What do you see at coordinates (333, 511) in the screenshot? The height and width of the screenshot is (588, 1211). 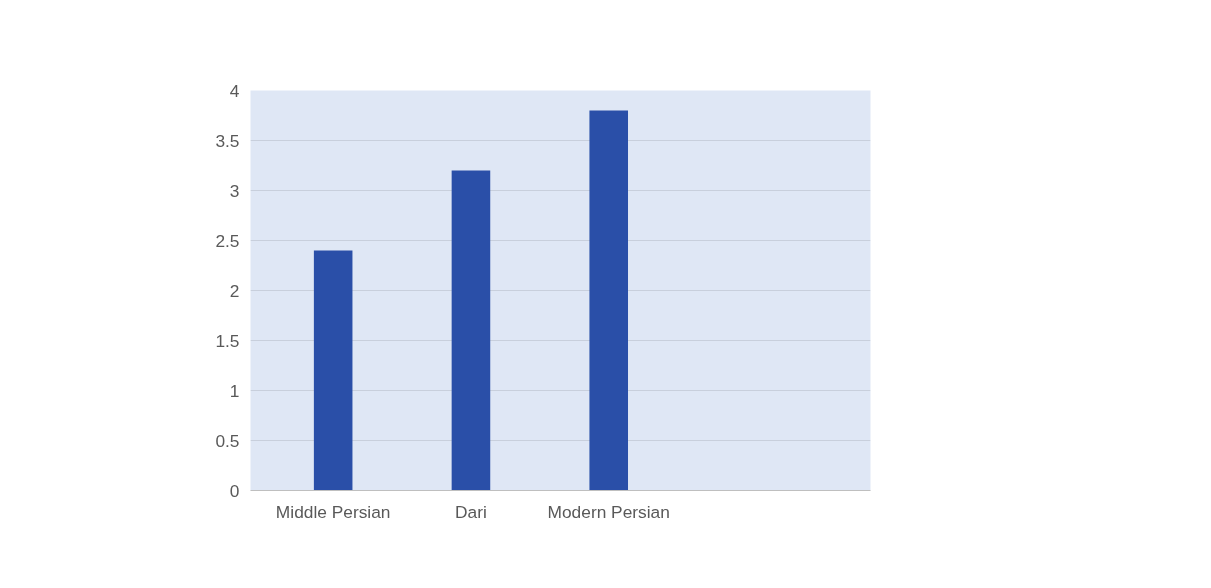 I see `x-tick-label: Middle Persian` at bounding box center [333, 511].